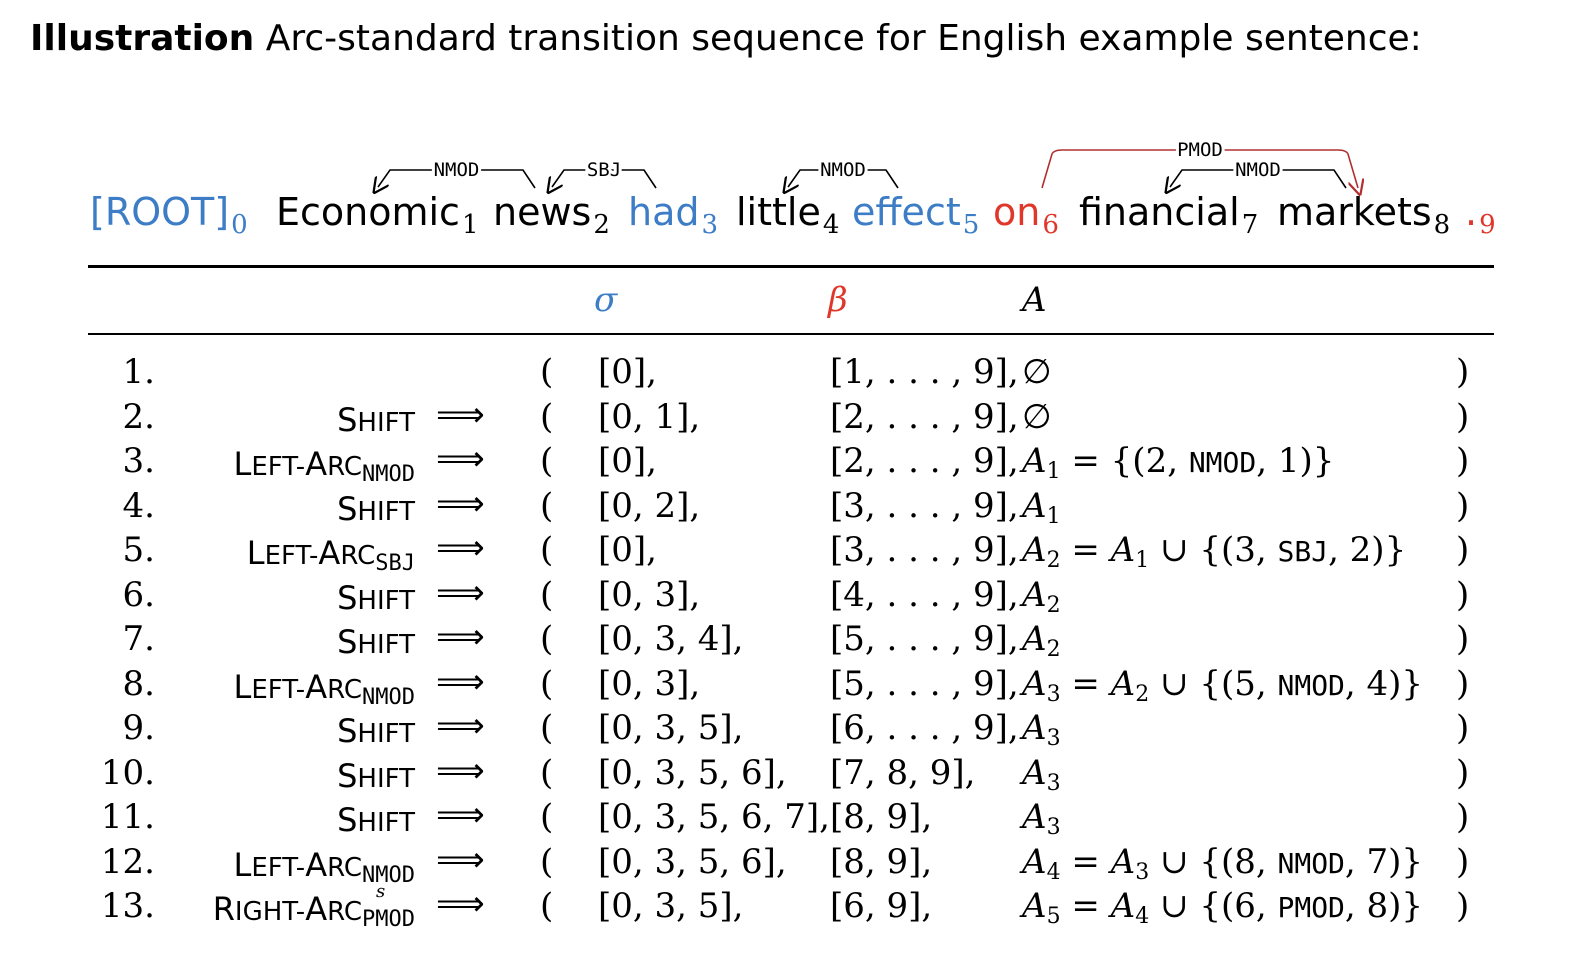  What do you see at coordinates (1363, 215) in the screenshot?
I see `token-8: markets8` at bounding box center [1363, 215].